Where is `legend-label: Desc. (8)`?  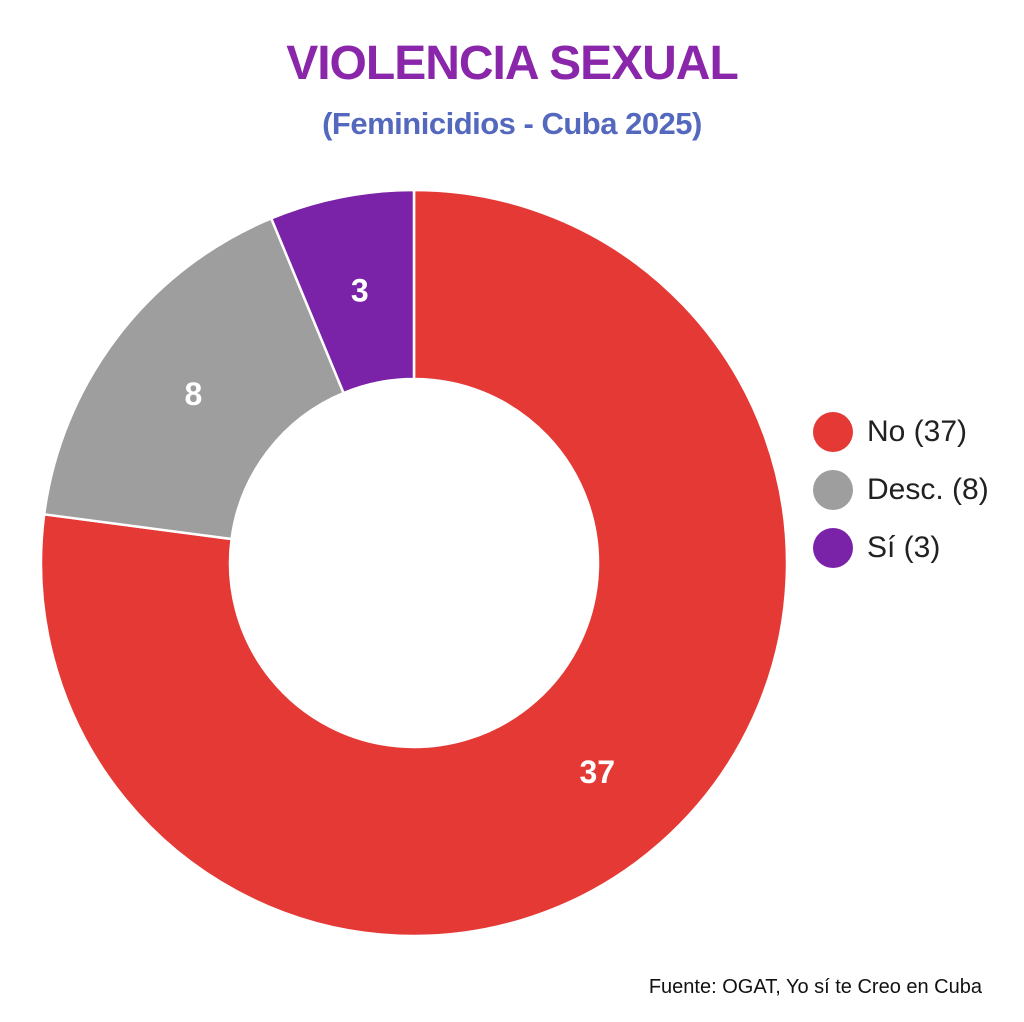 legend-label: Desc. (8) is located at coordinates (928, 489).